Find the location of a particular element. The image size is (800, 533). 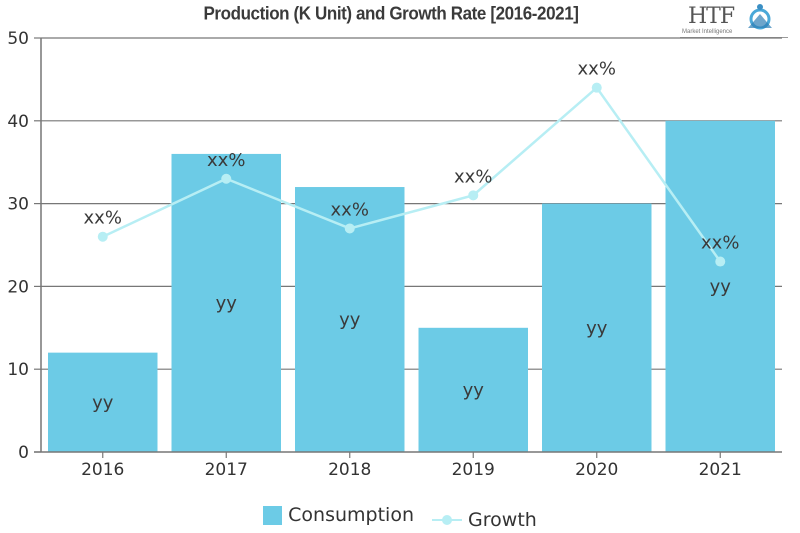

legend-item-consumption: Consumption is located at coordinates (338, 515).